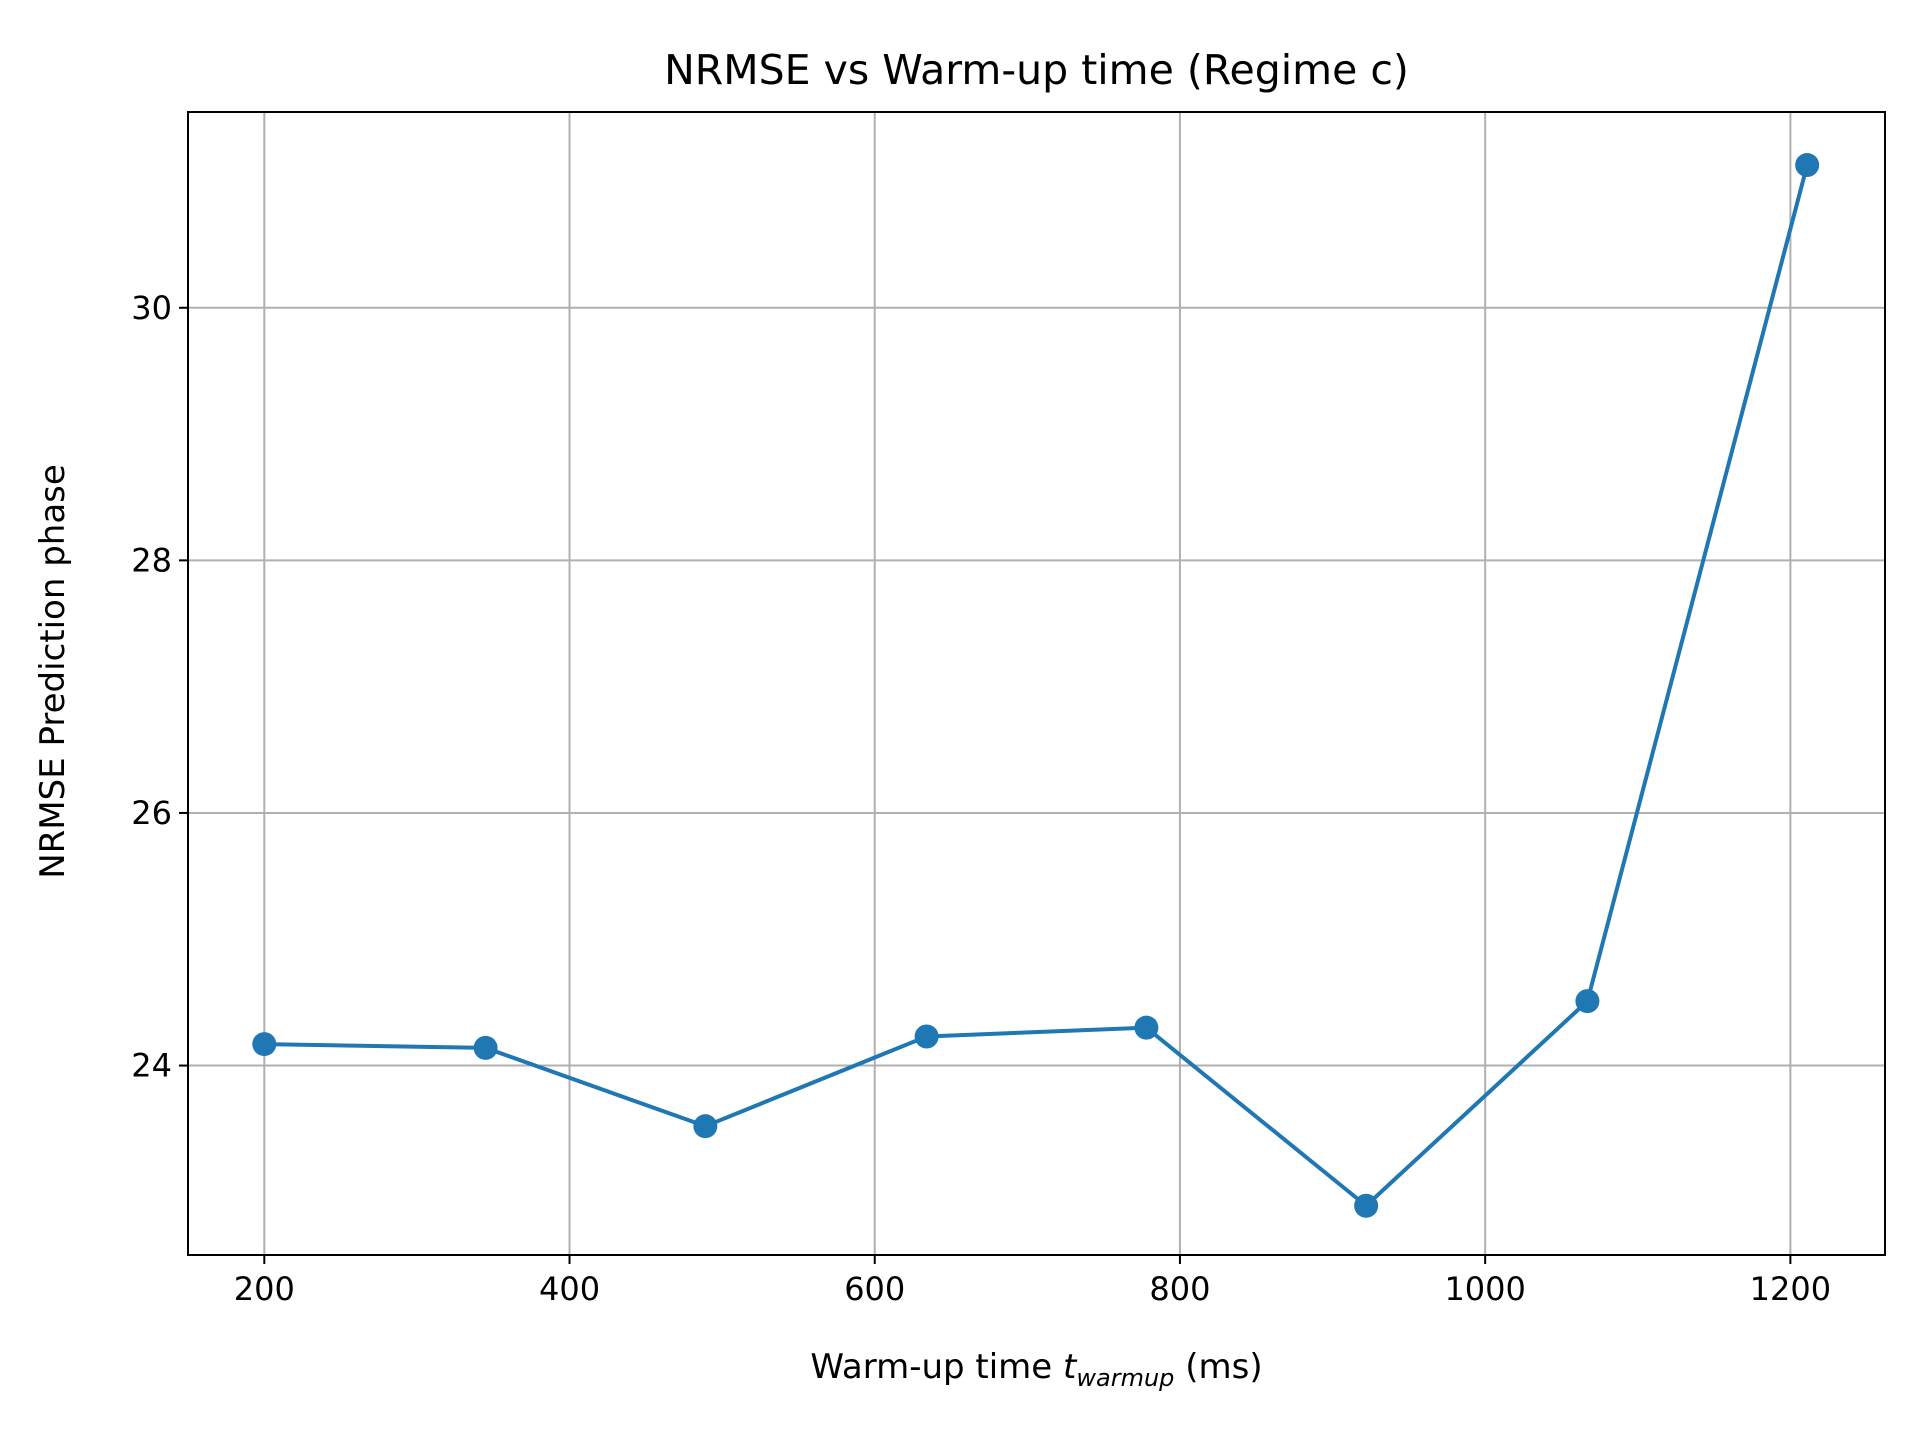 The height and width of the screenshot is (1440, 1920). I want to click on chart-title: NRMSE vs Warm-up time (Regime c), so click(1036, 70).